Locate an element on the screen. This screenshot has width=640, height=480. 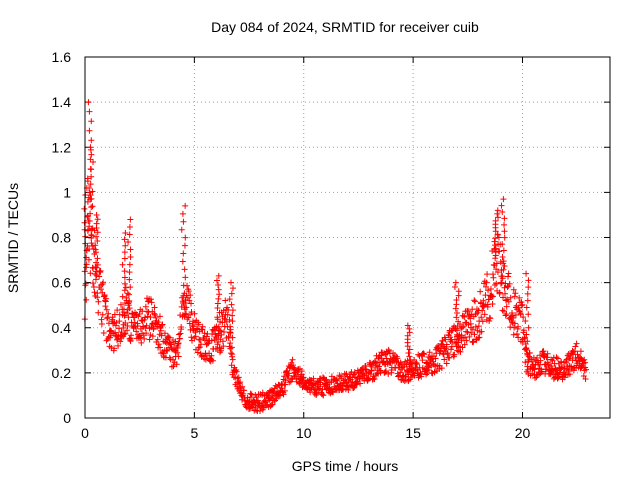
y-tick-label: 0.2 is located at coordinates (62, 373).